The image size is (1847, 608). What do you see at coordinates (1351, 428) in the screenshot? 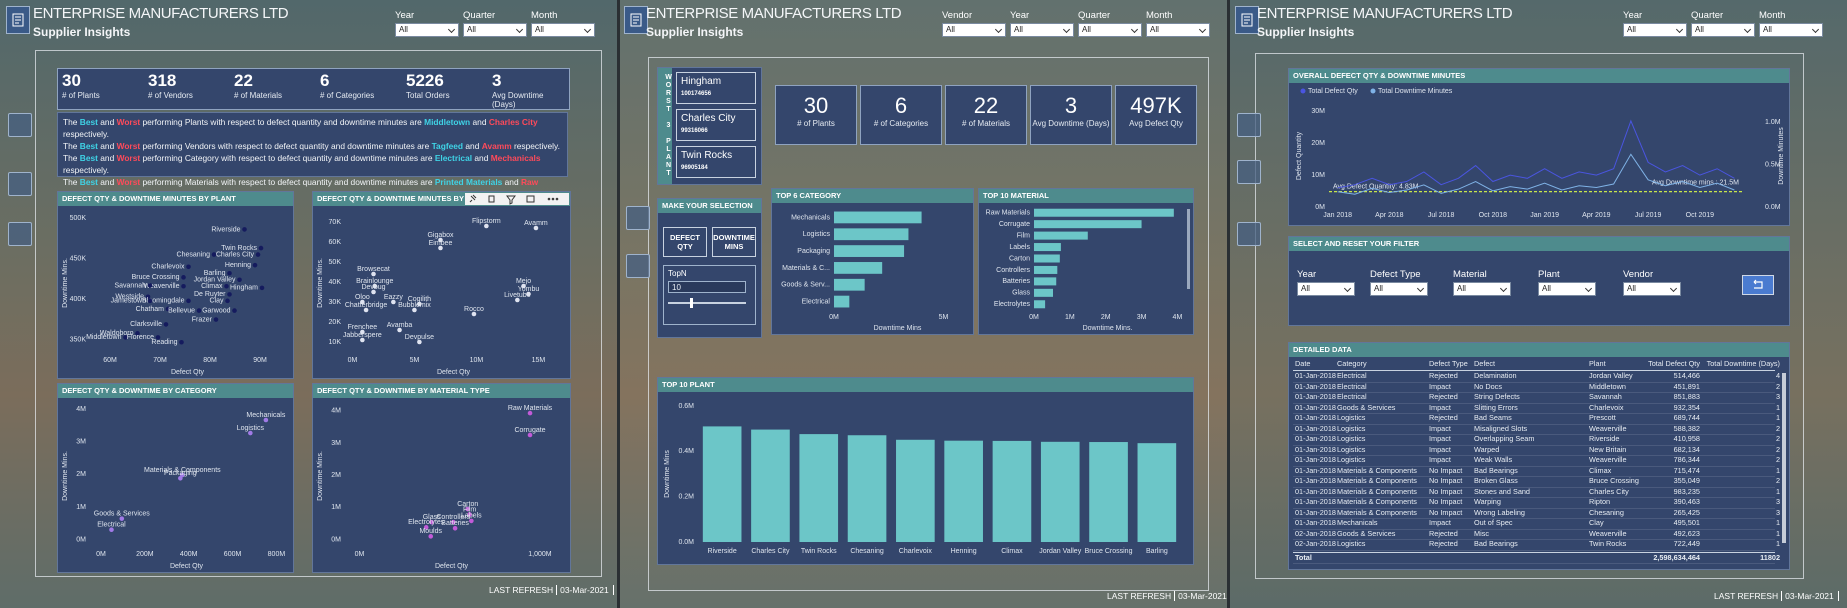
I see `table-cell: Logistics` at bounding box center [1351, 428].